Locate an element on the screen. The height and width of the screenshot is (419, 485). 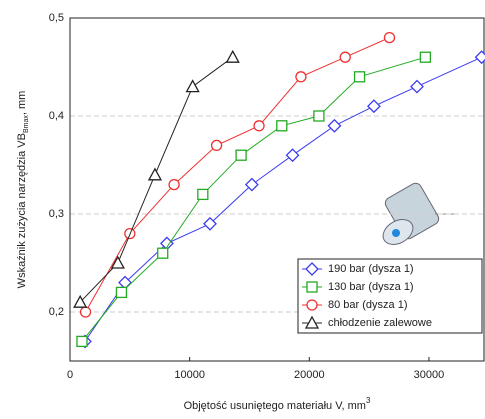
legend-label: 190 bar (dysza 1) is located at coordinates (371, 269).